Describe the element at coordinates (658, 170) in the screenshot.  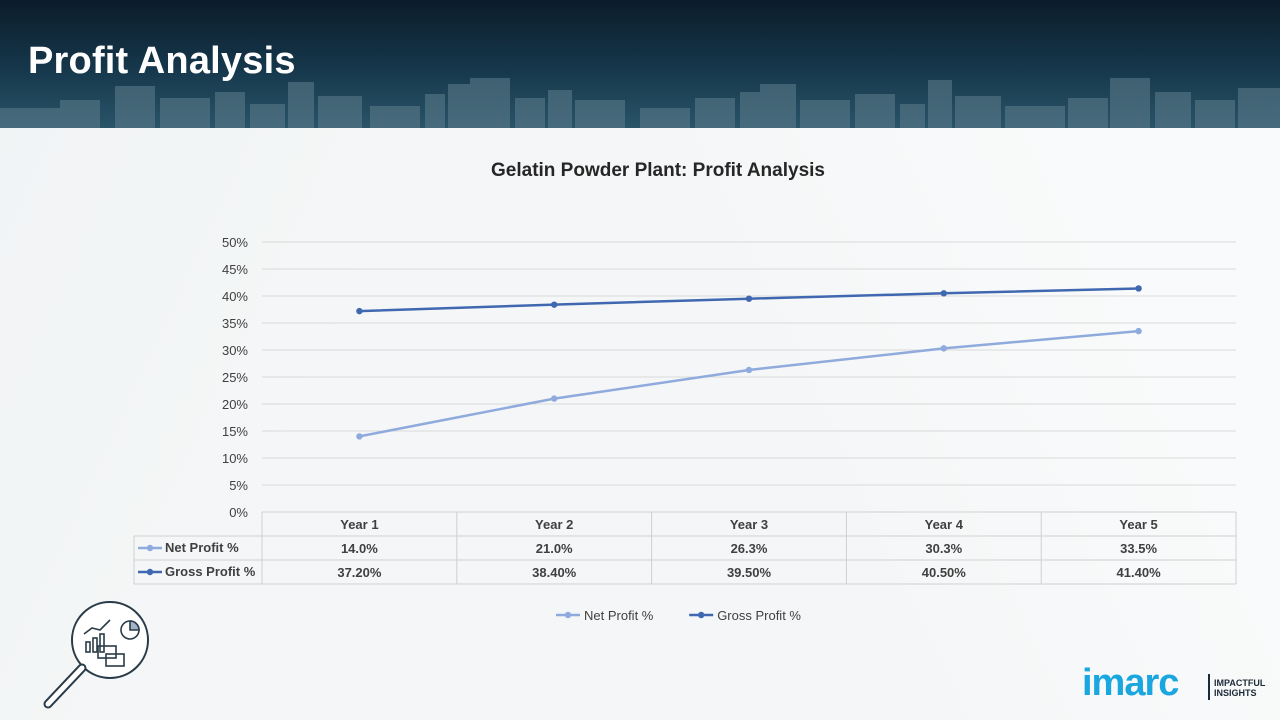
I see `chart-title: Gelatin Powder Plant: Profit Analysis` at that location.